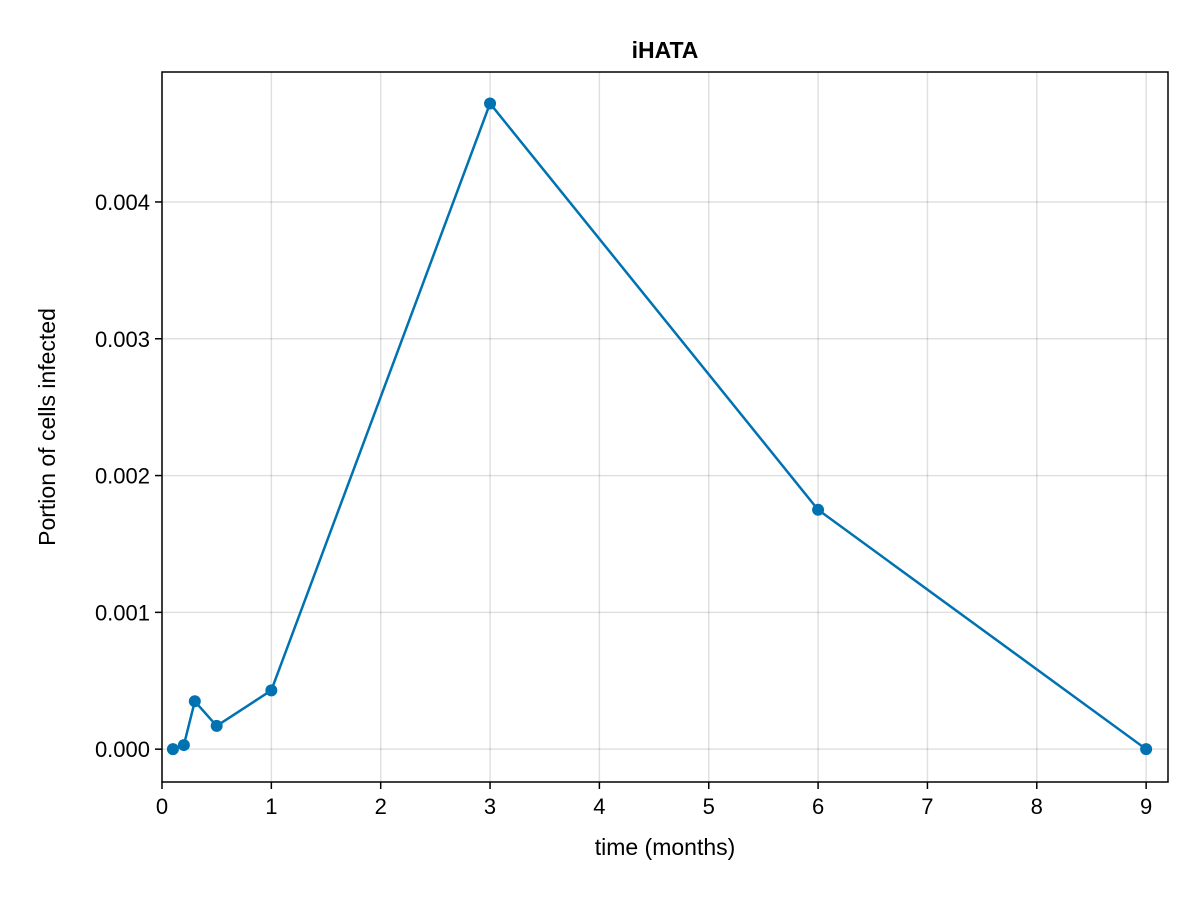 Image resolution: width=1200 pixels, height=900 pixels. Describe the element at coordinates (381, 806) in the screenshot. I see `x-tick-label: 2` at that location.